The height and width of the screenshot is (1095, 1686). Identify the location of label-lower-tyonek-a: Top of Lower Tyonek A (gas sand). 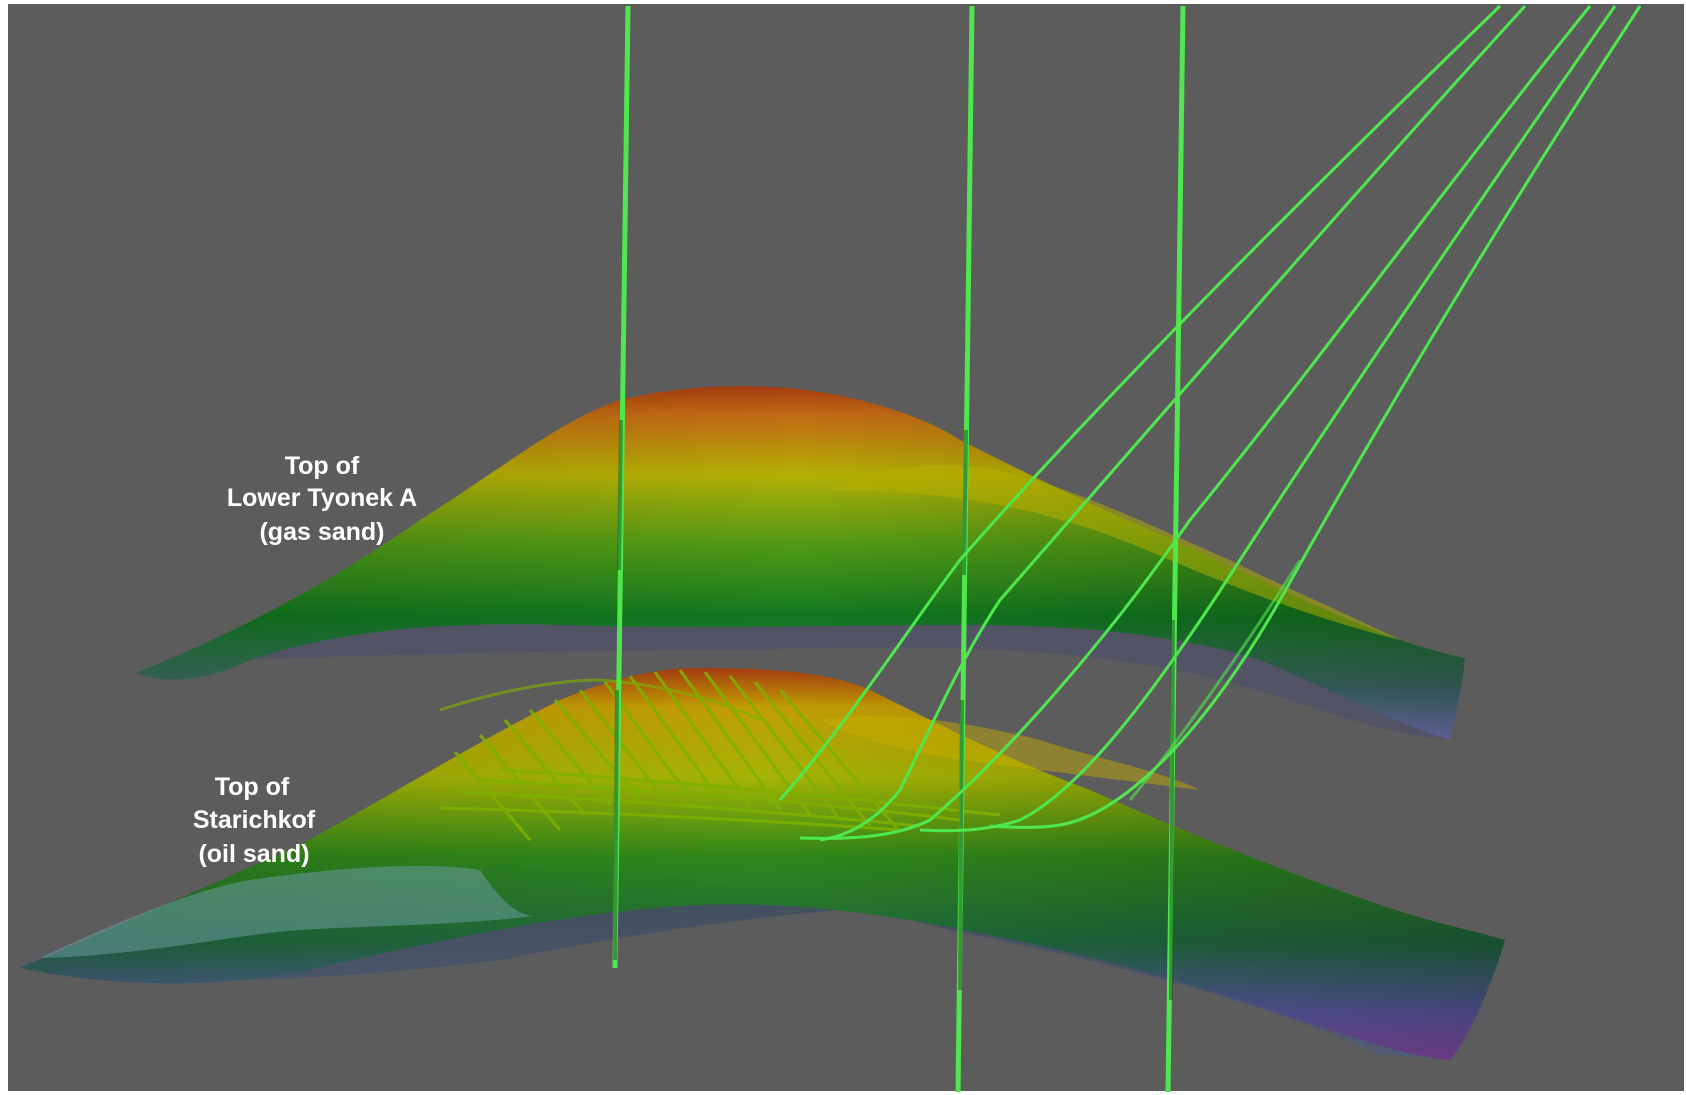
(322, 499).